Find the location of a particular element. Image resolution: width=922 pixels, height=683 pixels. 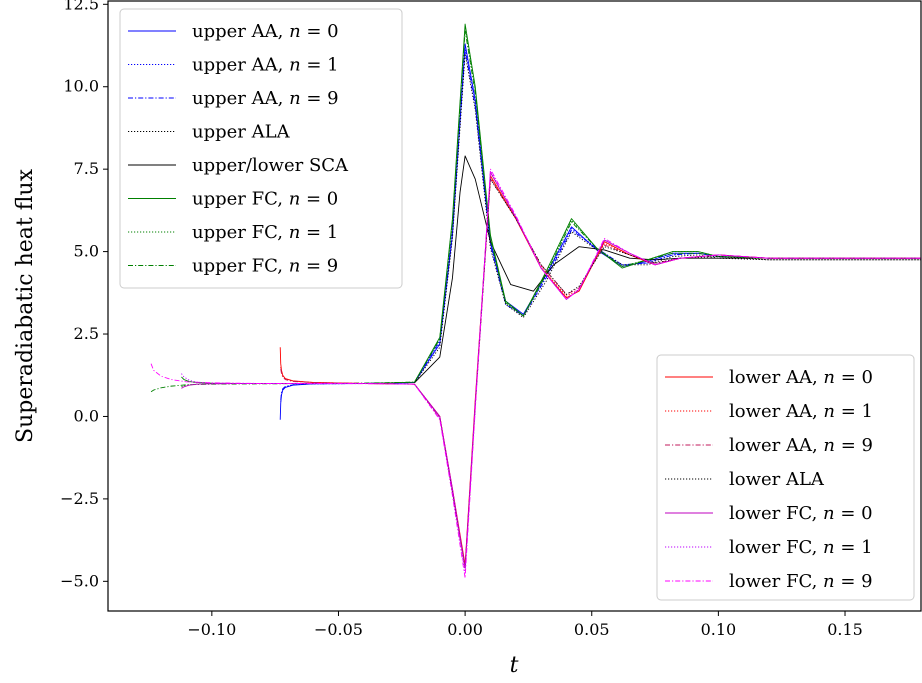

x-tick-label: 0.15 is located at coordinates (845, 629).